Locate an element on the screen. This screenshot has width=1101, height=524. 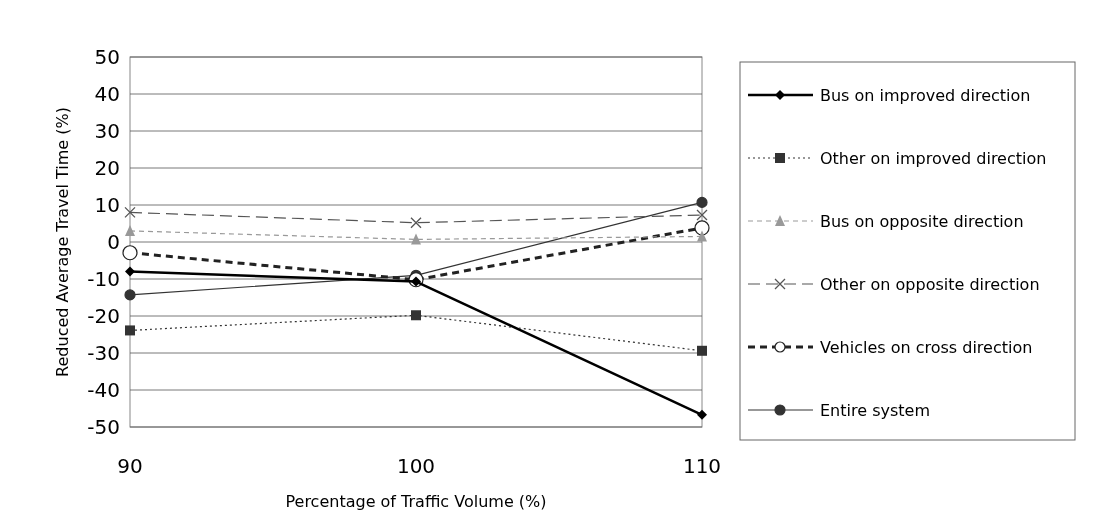
legend-label: Other on opposite direction is located at coordinates (930, 284).